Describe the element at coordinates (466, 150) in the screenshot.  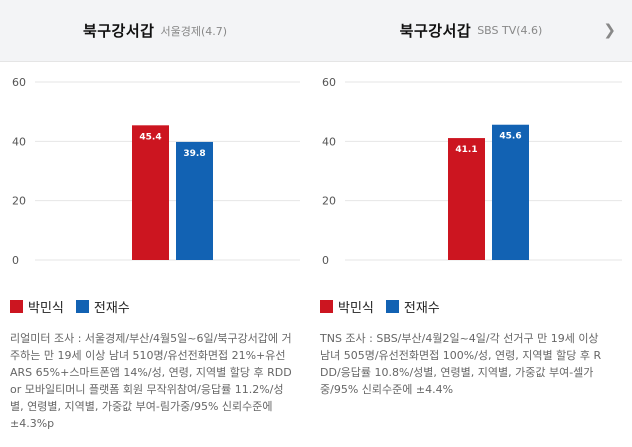
I see `data-label: 41.1` at that location.